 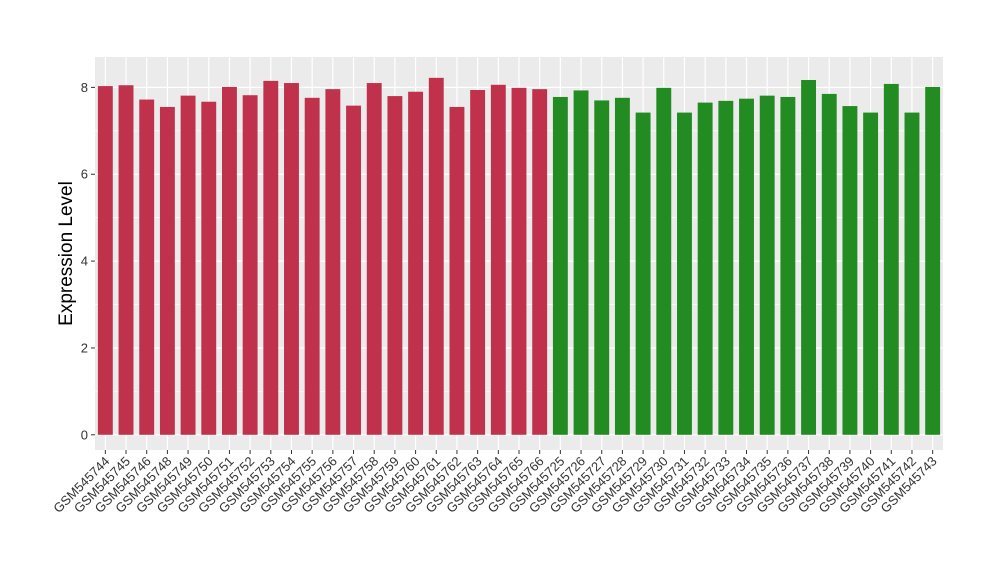 I want to click on bar-GSM545740, so click(x=871, y=273).